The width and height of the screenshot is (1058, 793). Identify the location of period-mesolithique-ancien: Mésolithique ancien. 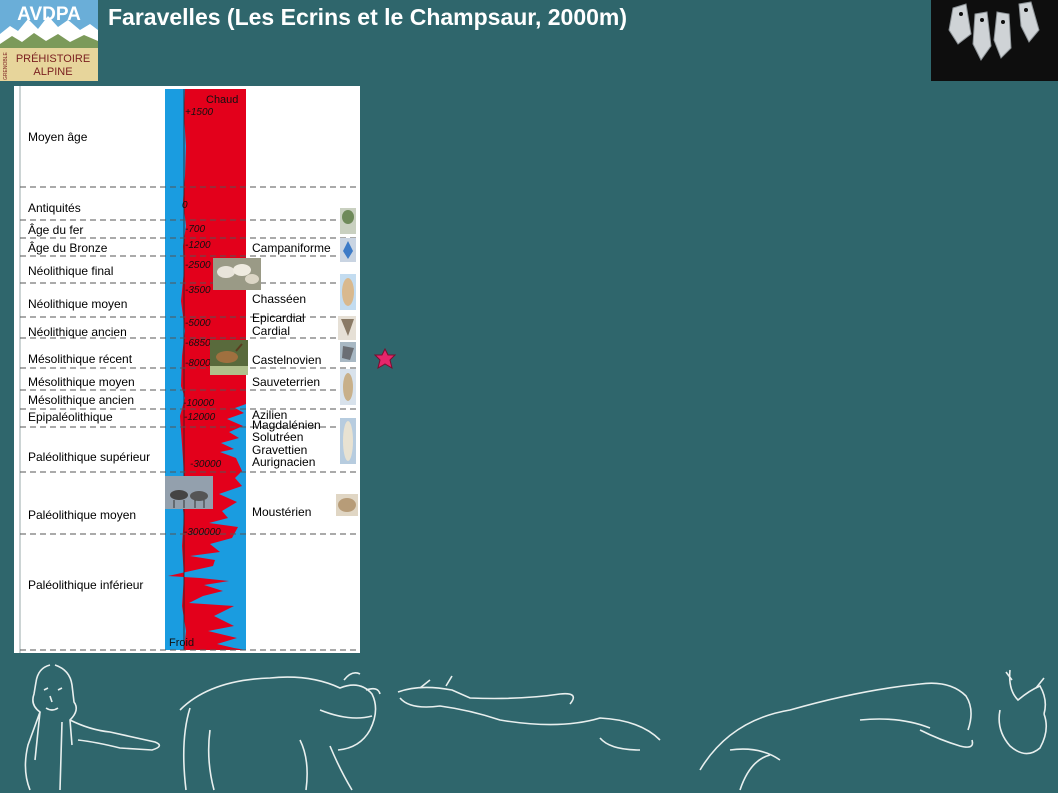
(81, 400).